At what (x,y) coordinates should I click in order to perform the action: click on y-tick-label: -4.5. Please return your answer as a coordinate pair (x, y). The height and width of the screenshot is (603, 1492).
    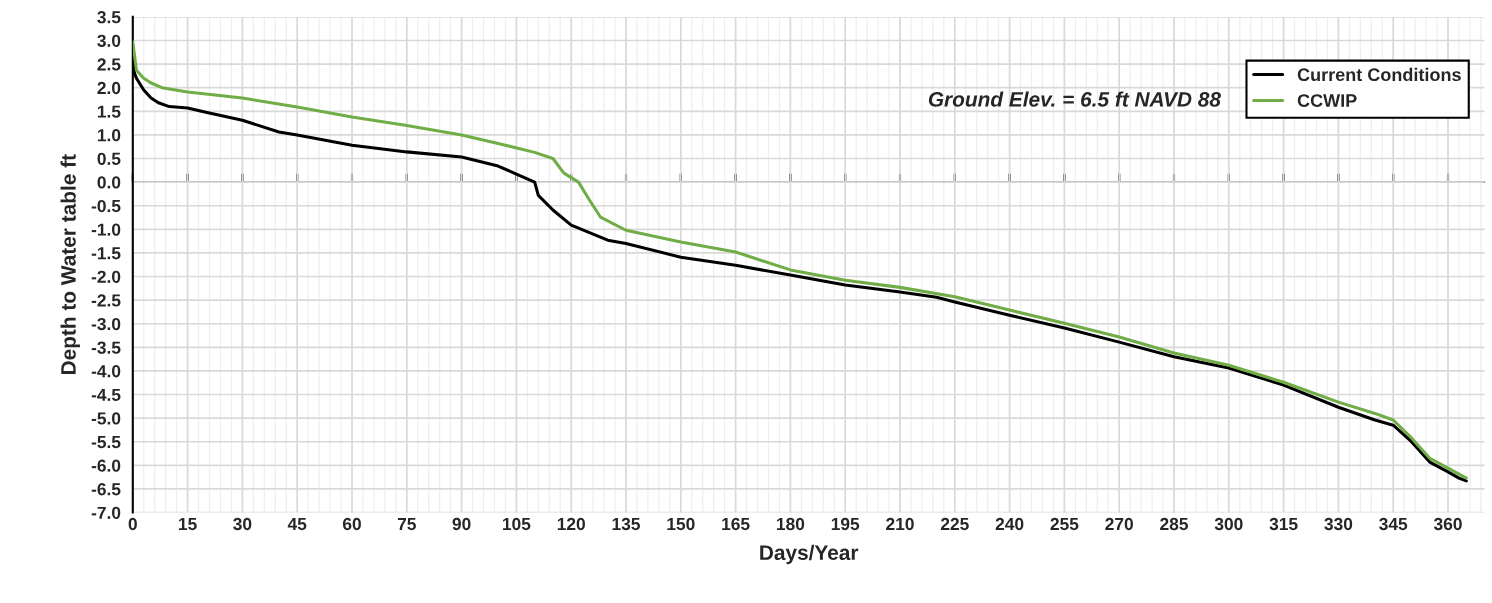
    Looking at the image, I should click on (106, 394).